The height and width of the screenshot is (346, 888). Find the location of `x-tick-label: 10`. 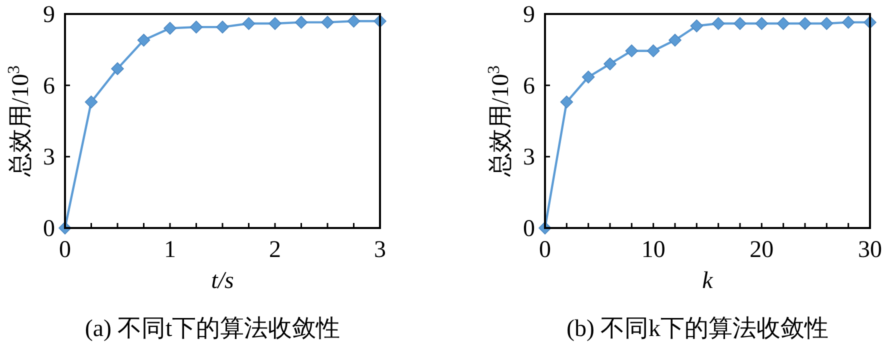

x-tick-label: 10 is located at coordinates (653, 250).